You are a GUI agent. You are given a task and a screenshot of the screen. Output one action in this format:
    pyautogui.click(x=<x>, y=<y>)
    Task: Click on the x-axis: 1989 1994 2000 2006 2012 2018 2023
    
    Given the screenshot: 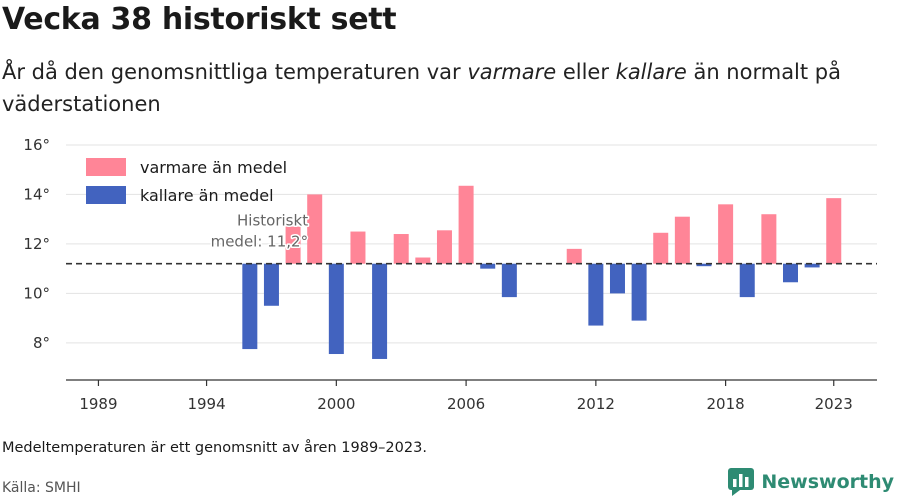 What is the action you would take?
    pyautogui.click(x=466, y=396)
    